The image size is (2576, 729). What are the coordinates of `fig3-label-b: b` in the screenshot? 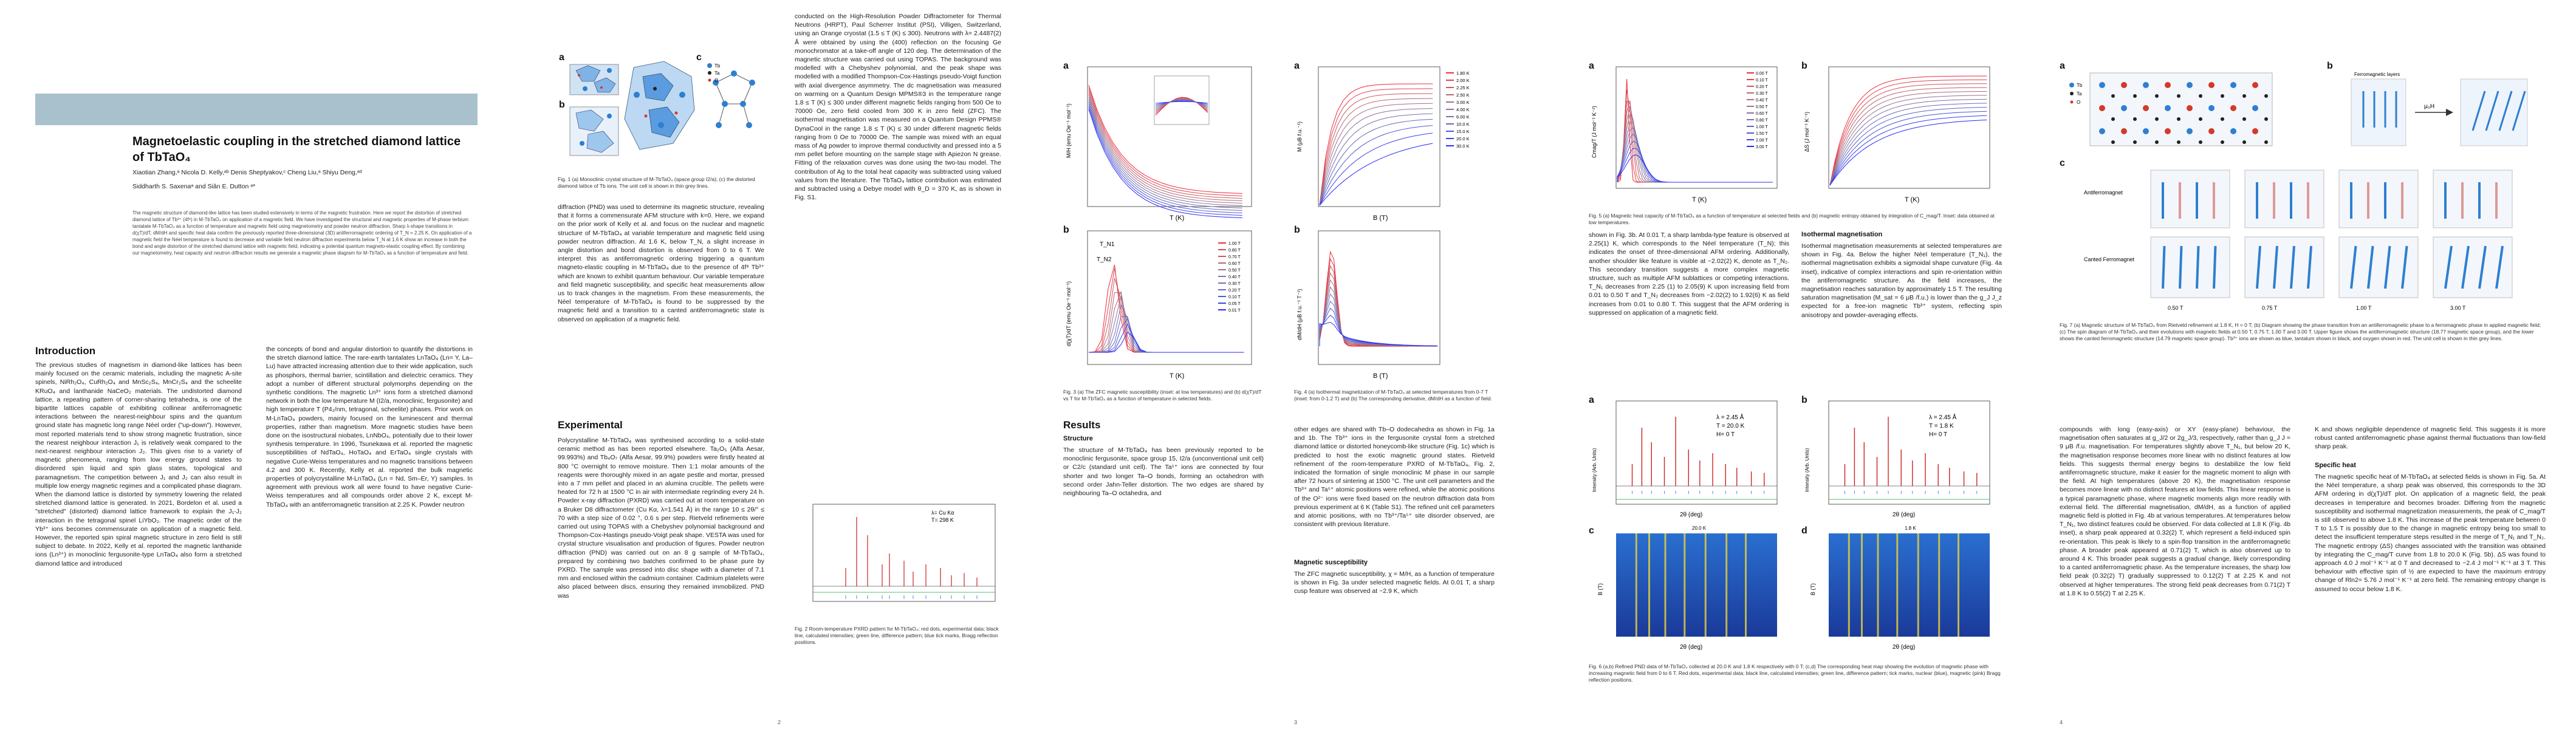 It's located at (1066, 230).